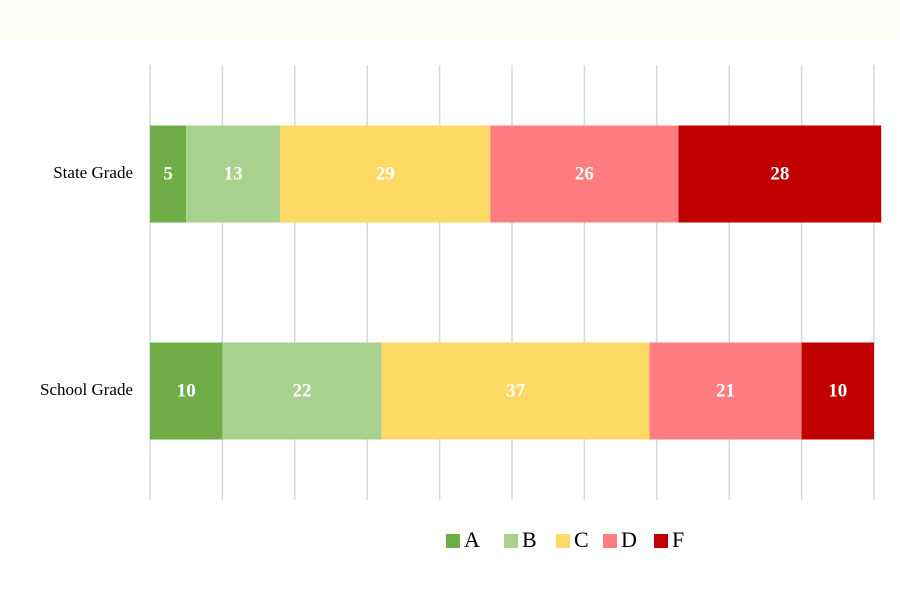 This screenshot has height=600, width=900. I want to click on legend-label: A, so click(472, 539).